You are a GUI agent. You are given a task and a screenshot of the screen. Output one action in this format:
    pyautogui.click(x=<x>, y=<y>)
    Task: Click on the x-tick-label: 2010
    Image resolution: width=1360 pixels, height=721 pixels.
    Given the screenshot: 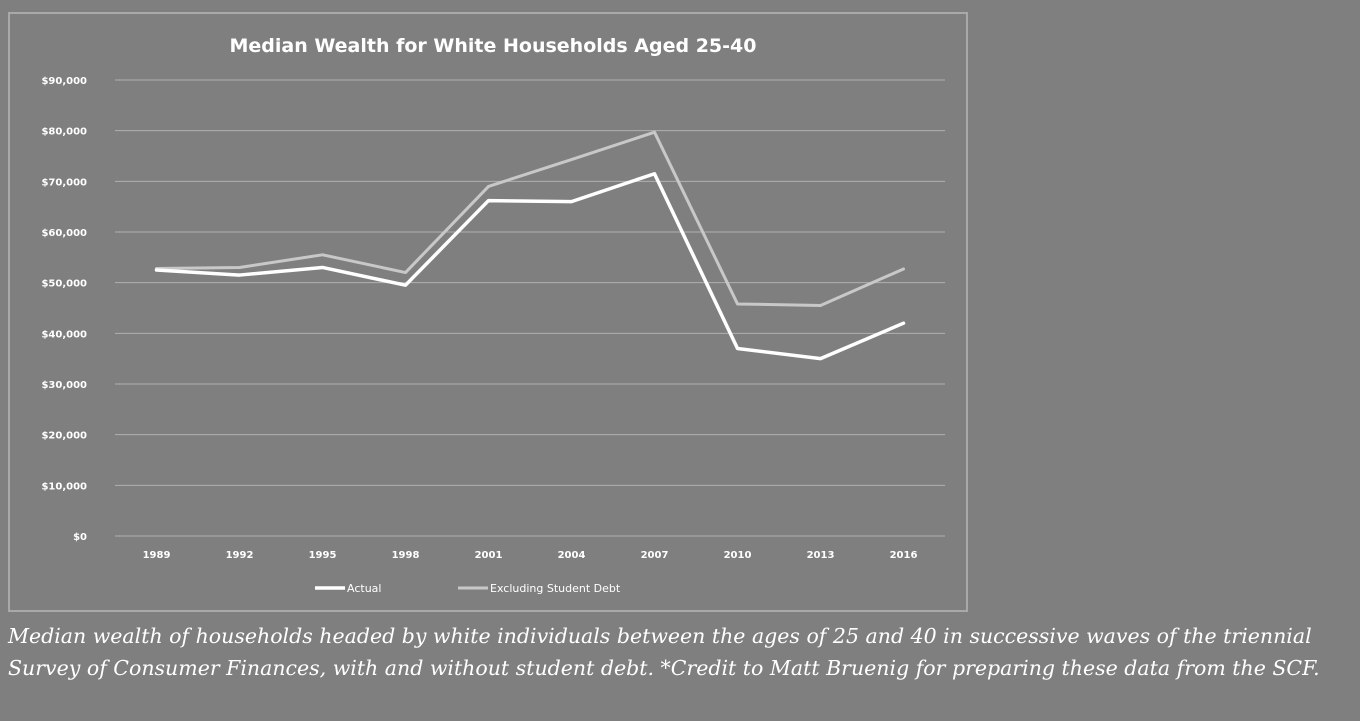 What is the action you would take?
    pyautogui.click(x=738, y=555)
    